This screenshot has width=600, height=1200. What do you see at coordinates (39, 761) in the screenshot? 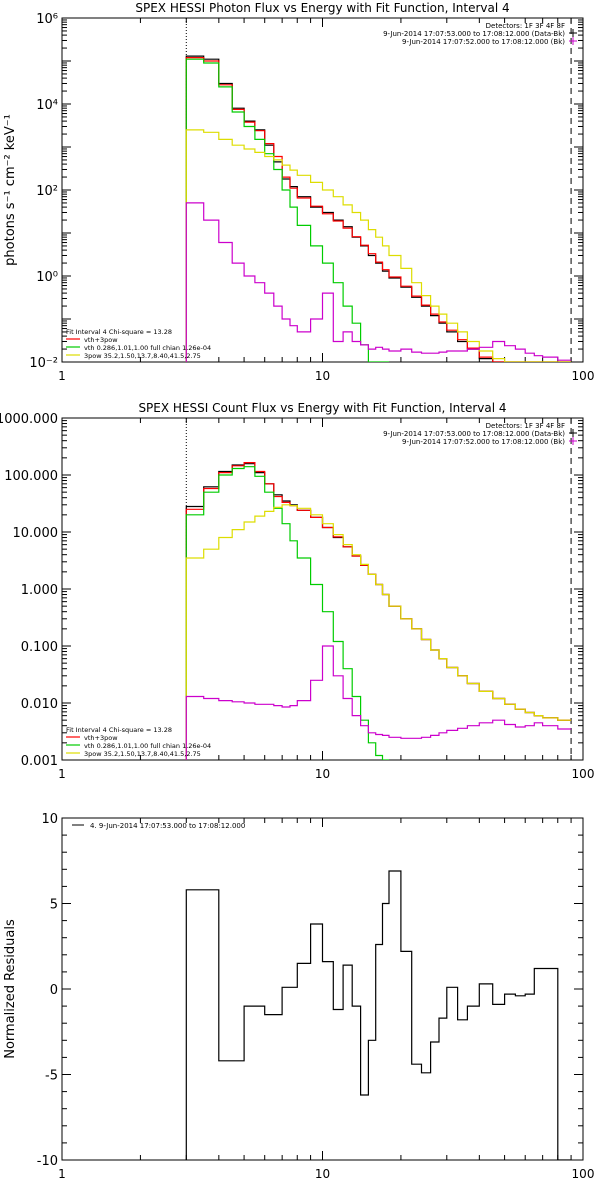
I see `y-tick-label: 0.001` at bounding box center [39, 761].